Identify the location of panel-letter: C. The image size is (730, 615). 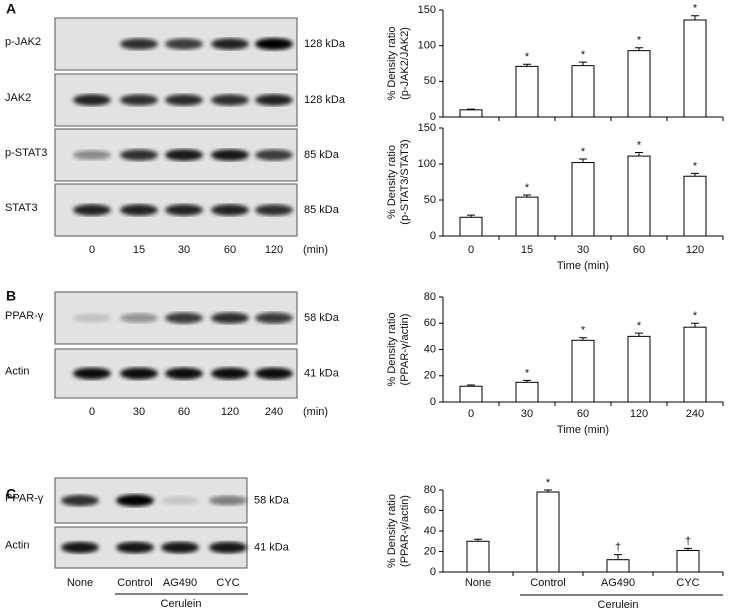
(11, 494).